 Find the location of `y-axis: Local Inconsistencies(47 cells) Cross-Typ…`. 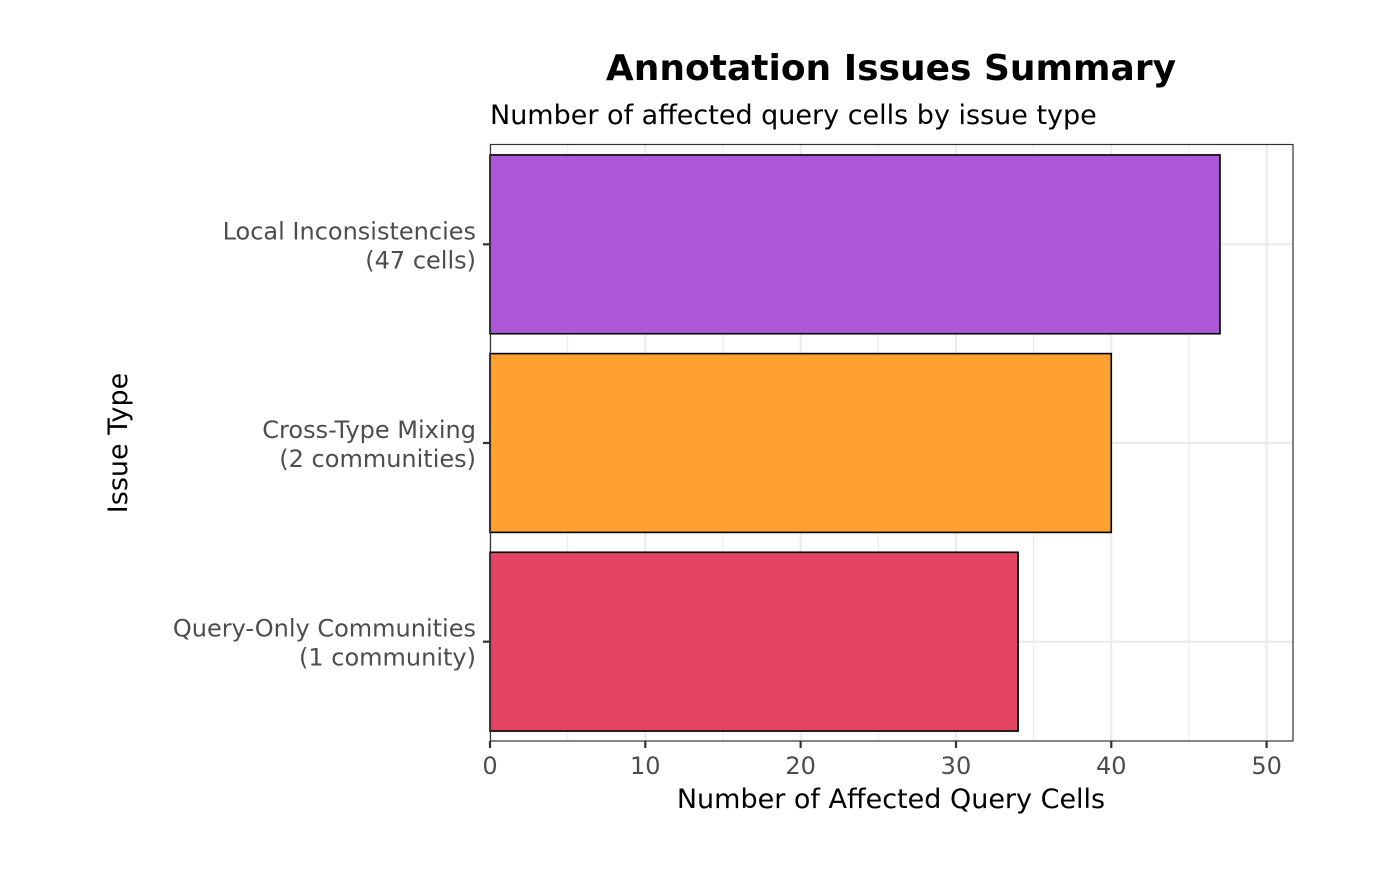

y-axis: Local Inconsistencies(47 cells) Cross-Typ… is located at coordinates (331, 444).